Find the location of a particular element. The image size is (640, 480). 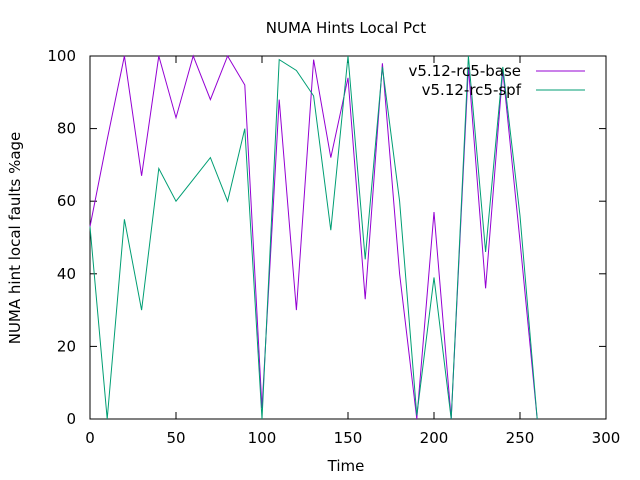

x-tick-label: 300 is located at coordinates (606, 438).